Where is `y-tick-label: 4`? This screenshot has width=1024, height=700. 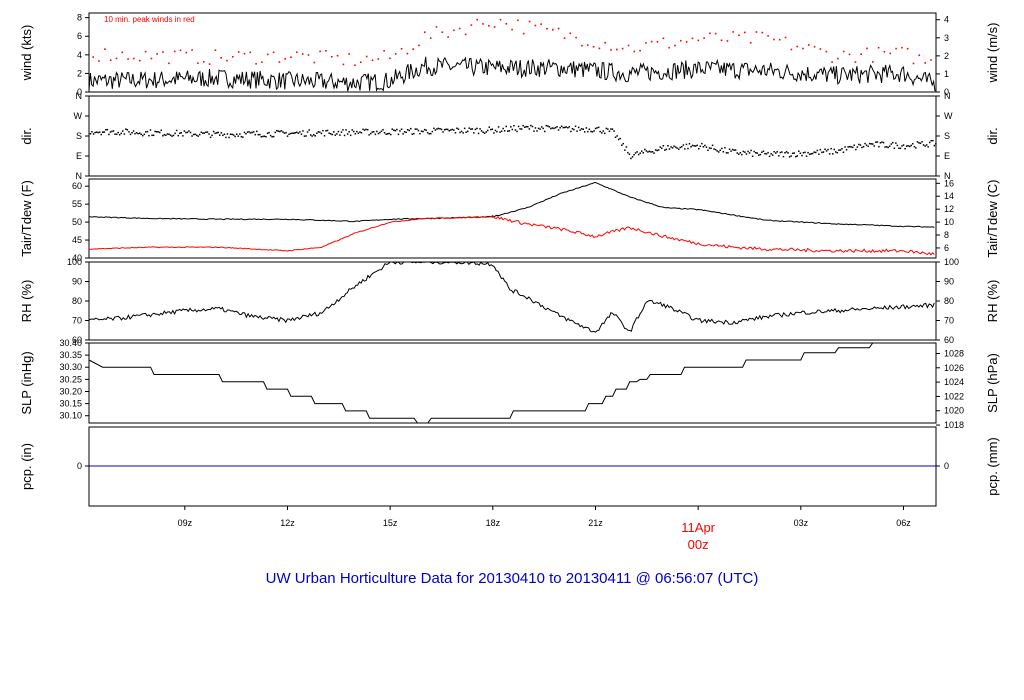
y-tick-label: 4 is located at coordinates (79, 55).